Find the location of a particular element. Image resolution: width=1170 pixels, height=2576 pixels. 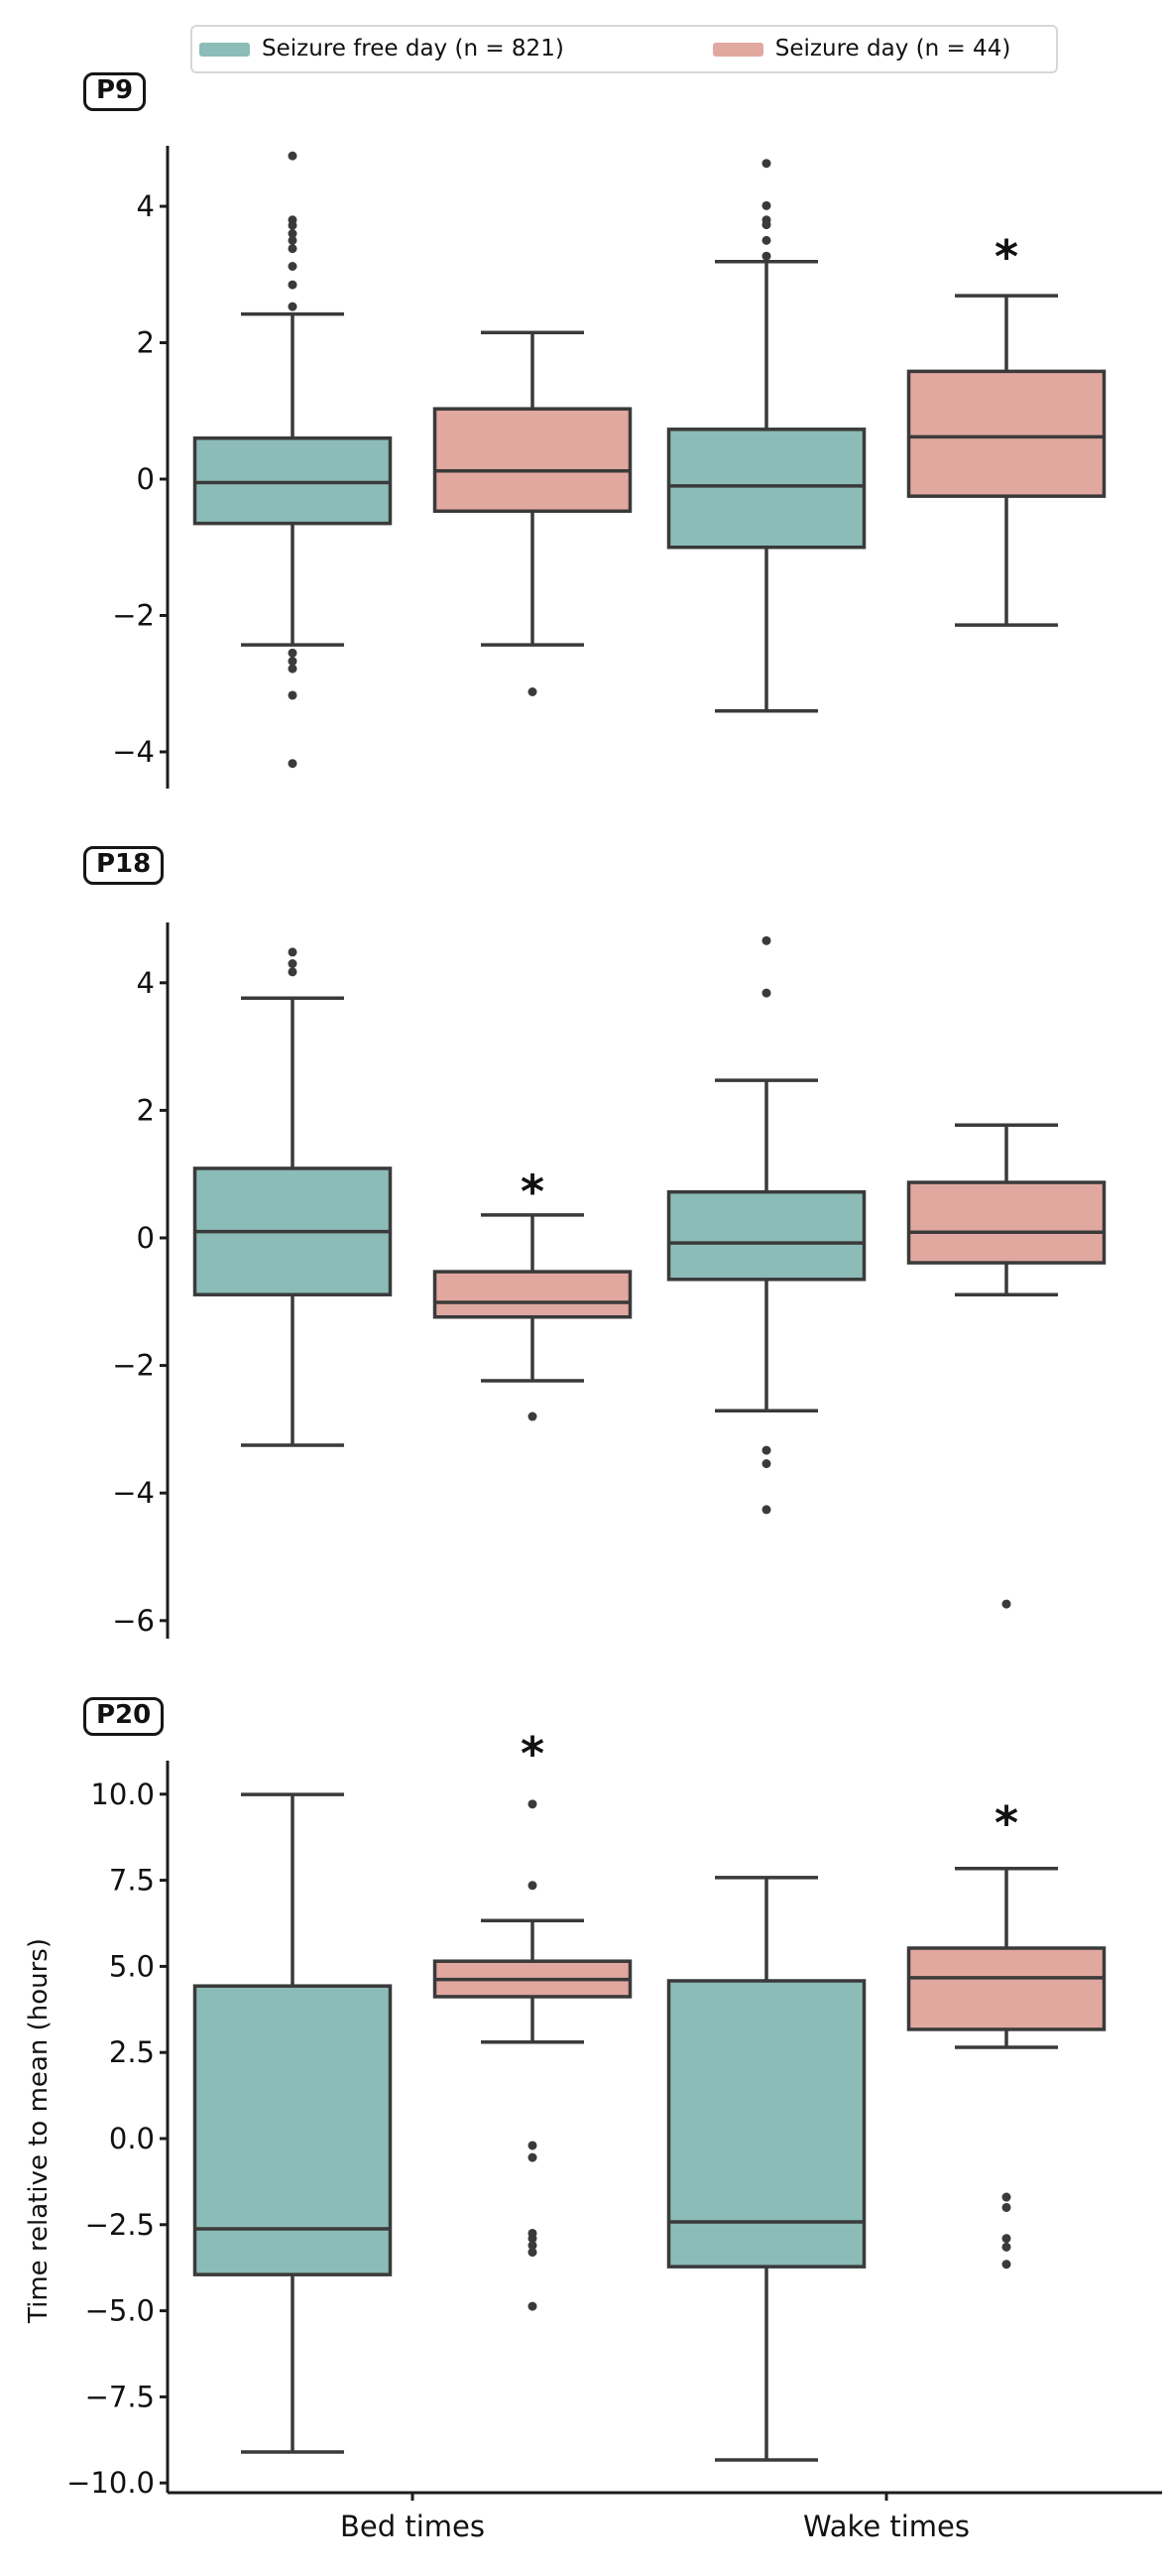

box-p20-wake-seizure-day: * is located at coordinates (1006, 2032).